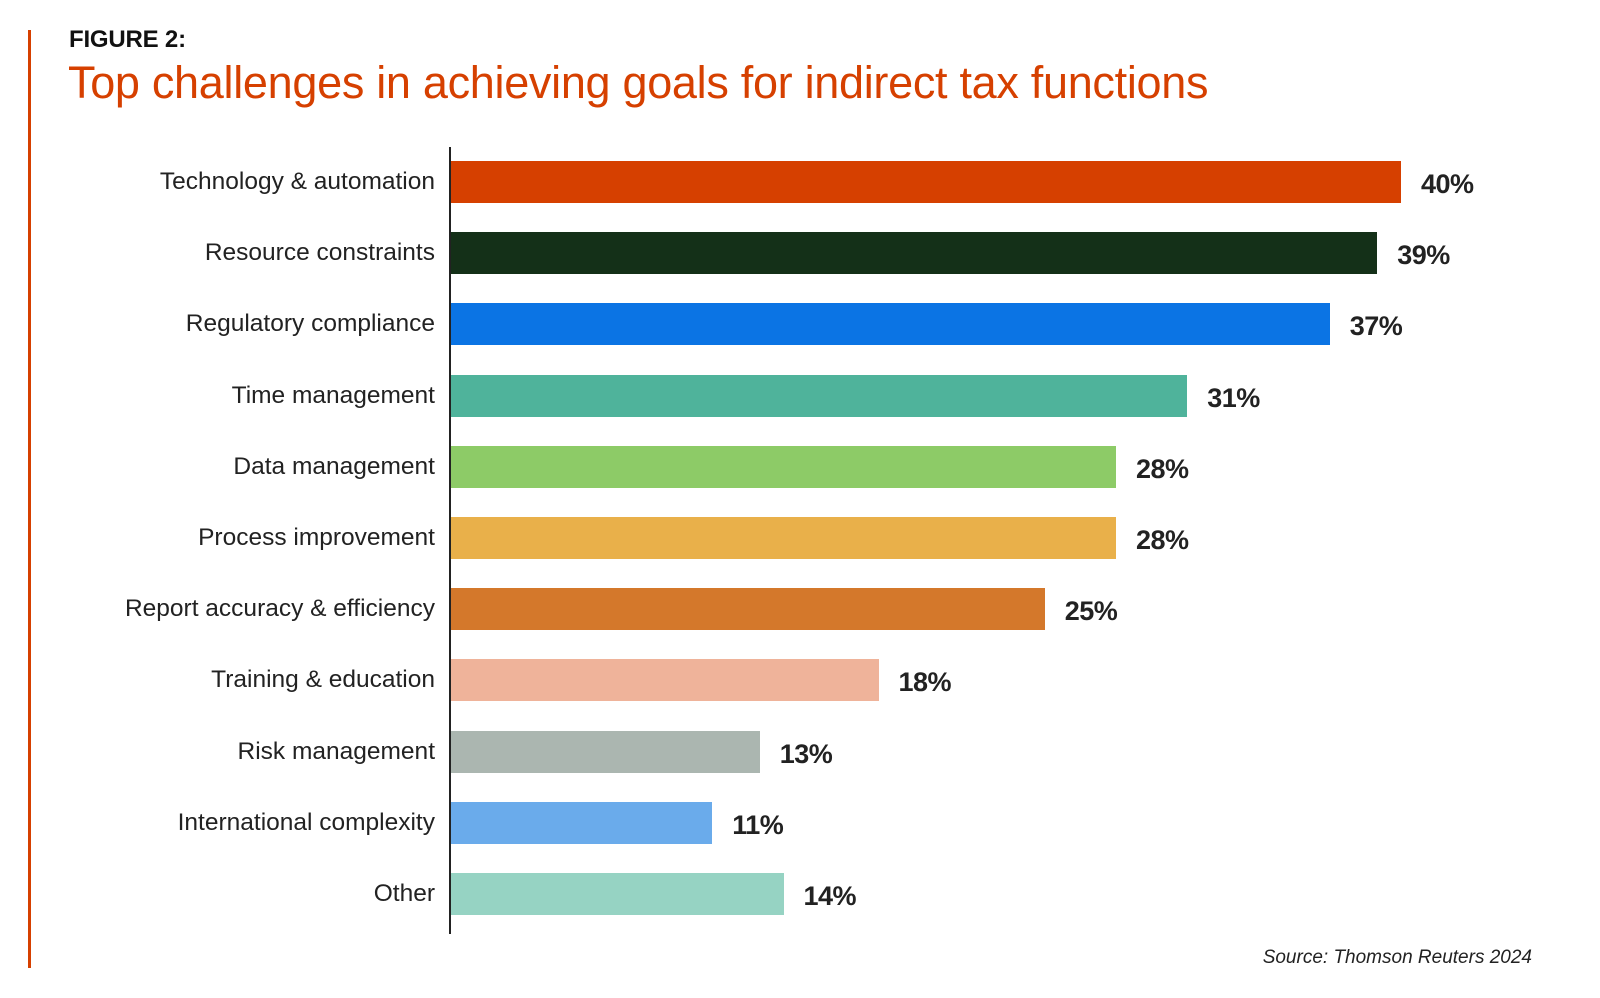  I want to click on figure-label: FIGURE 2:, so click(127, 39).